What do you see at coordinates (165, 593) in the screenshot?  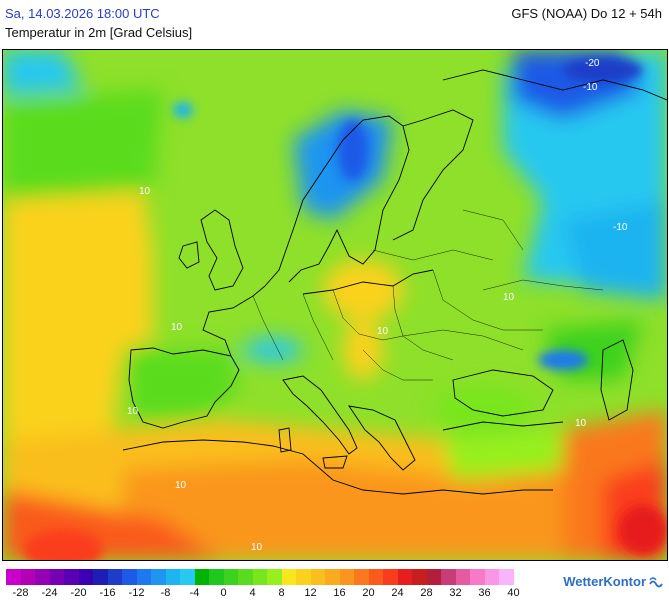 I see `color-scale-tick: -8` at bounding box center [165, 593].